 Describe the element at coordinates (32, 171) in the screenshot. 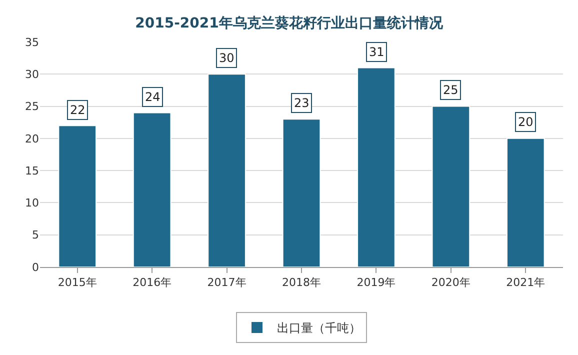

I see `y-tick-label: 15` at that location.